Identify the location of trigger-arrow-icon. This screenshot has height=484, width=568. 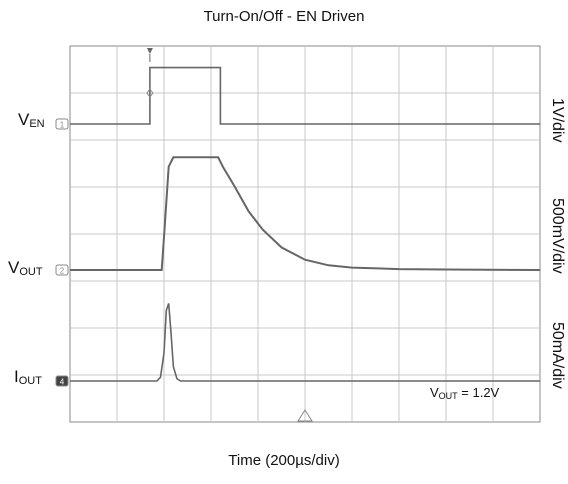
(149, 51).